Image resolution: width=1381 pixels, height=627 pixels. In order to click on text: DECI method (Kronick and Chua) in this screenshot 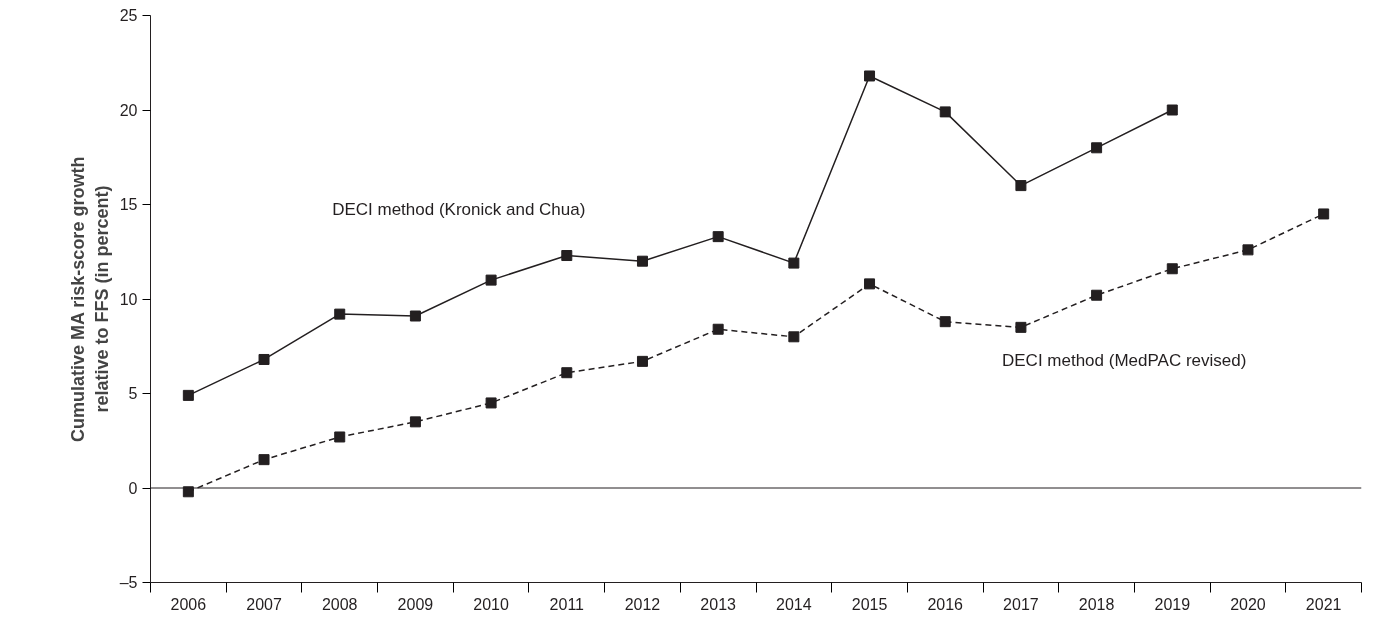, I will do `click(459, 210)`.